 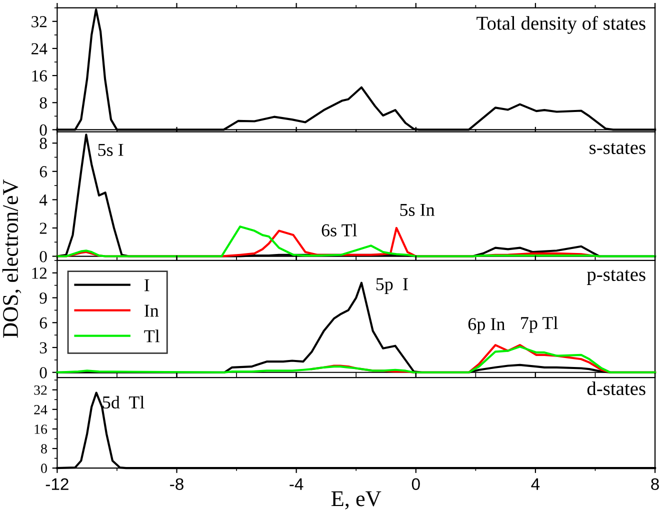 I want to click on x-tick-label: 0, so click(x=416, y=484).